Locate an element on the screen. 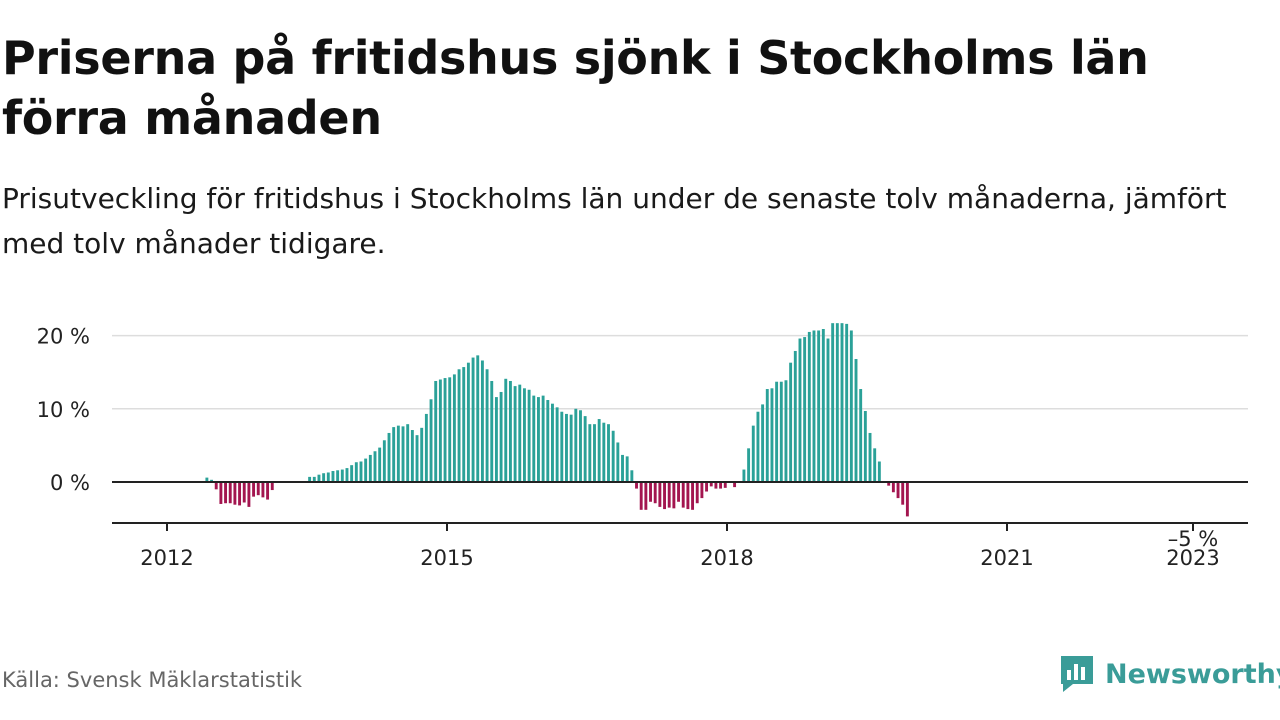 The width and height of the screenshot is (1280, 720). brand-name: Newsworthy is located at coordinates (1192, 674).